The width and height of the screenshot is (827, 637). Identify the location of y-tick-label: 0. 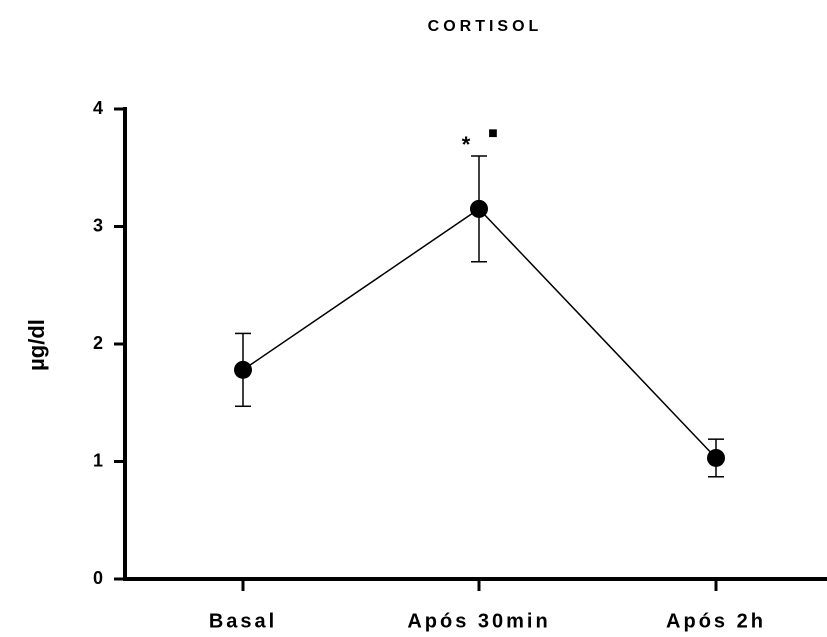
(98, 578).